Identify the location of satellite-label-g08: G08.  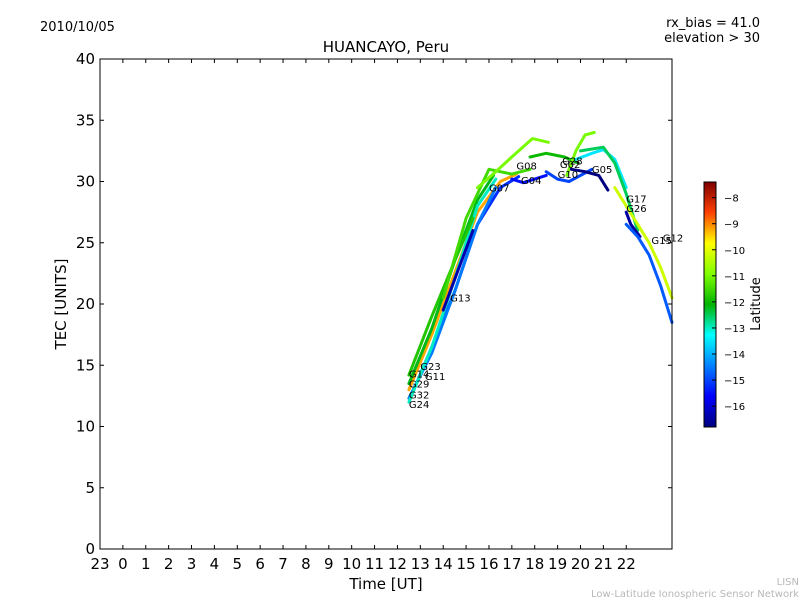
(526, 166).